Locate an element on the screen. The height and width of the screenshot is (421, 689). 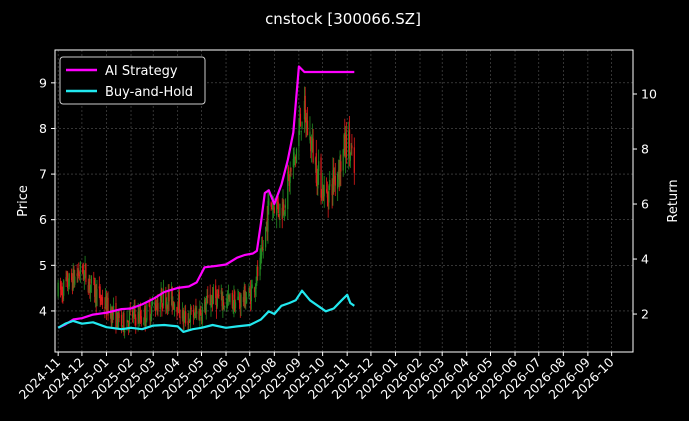
legend: AI Strategy Buy-and-Hold is located at coordinates (132, 80).